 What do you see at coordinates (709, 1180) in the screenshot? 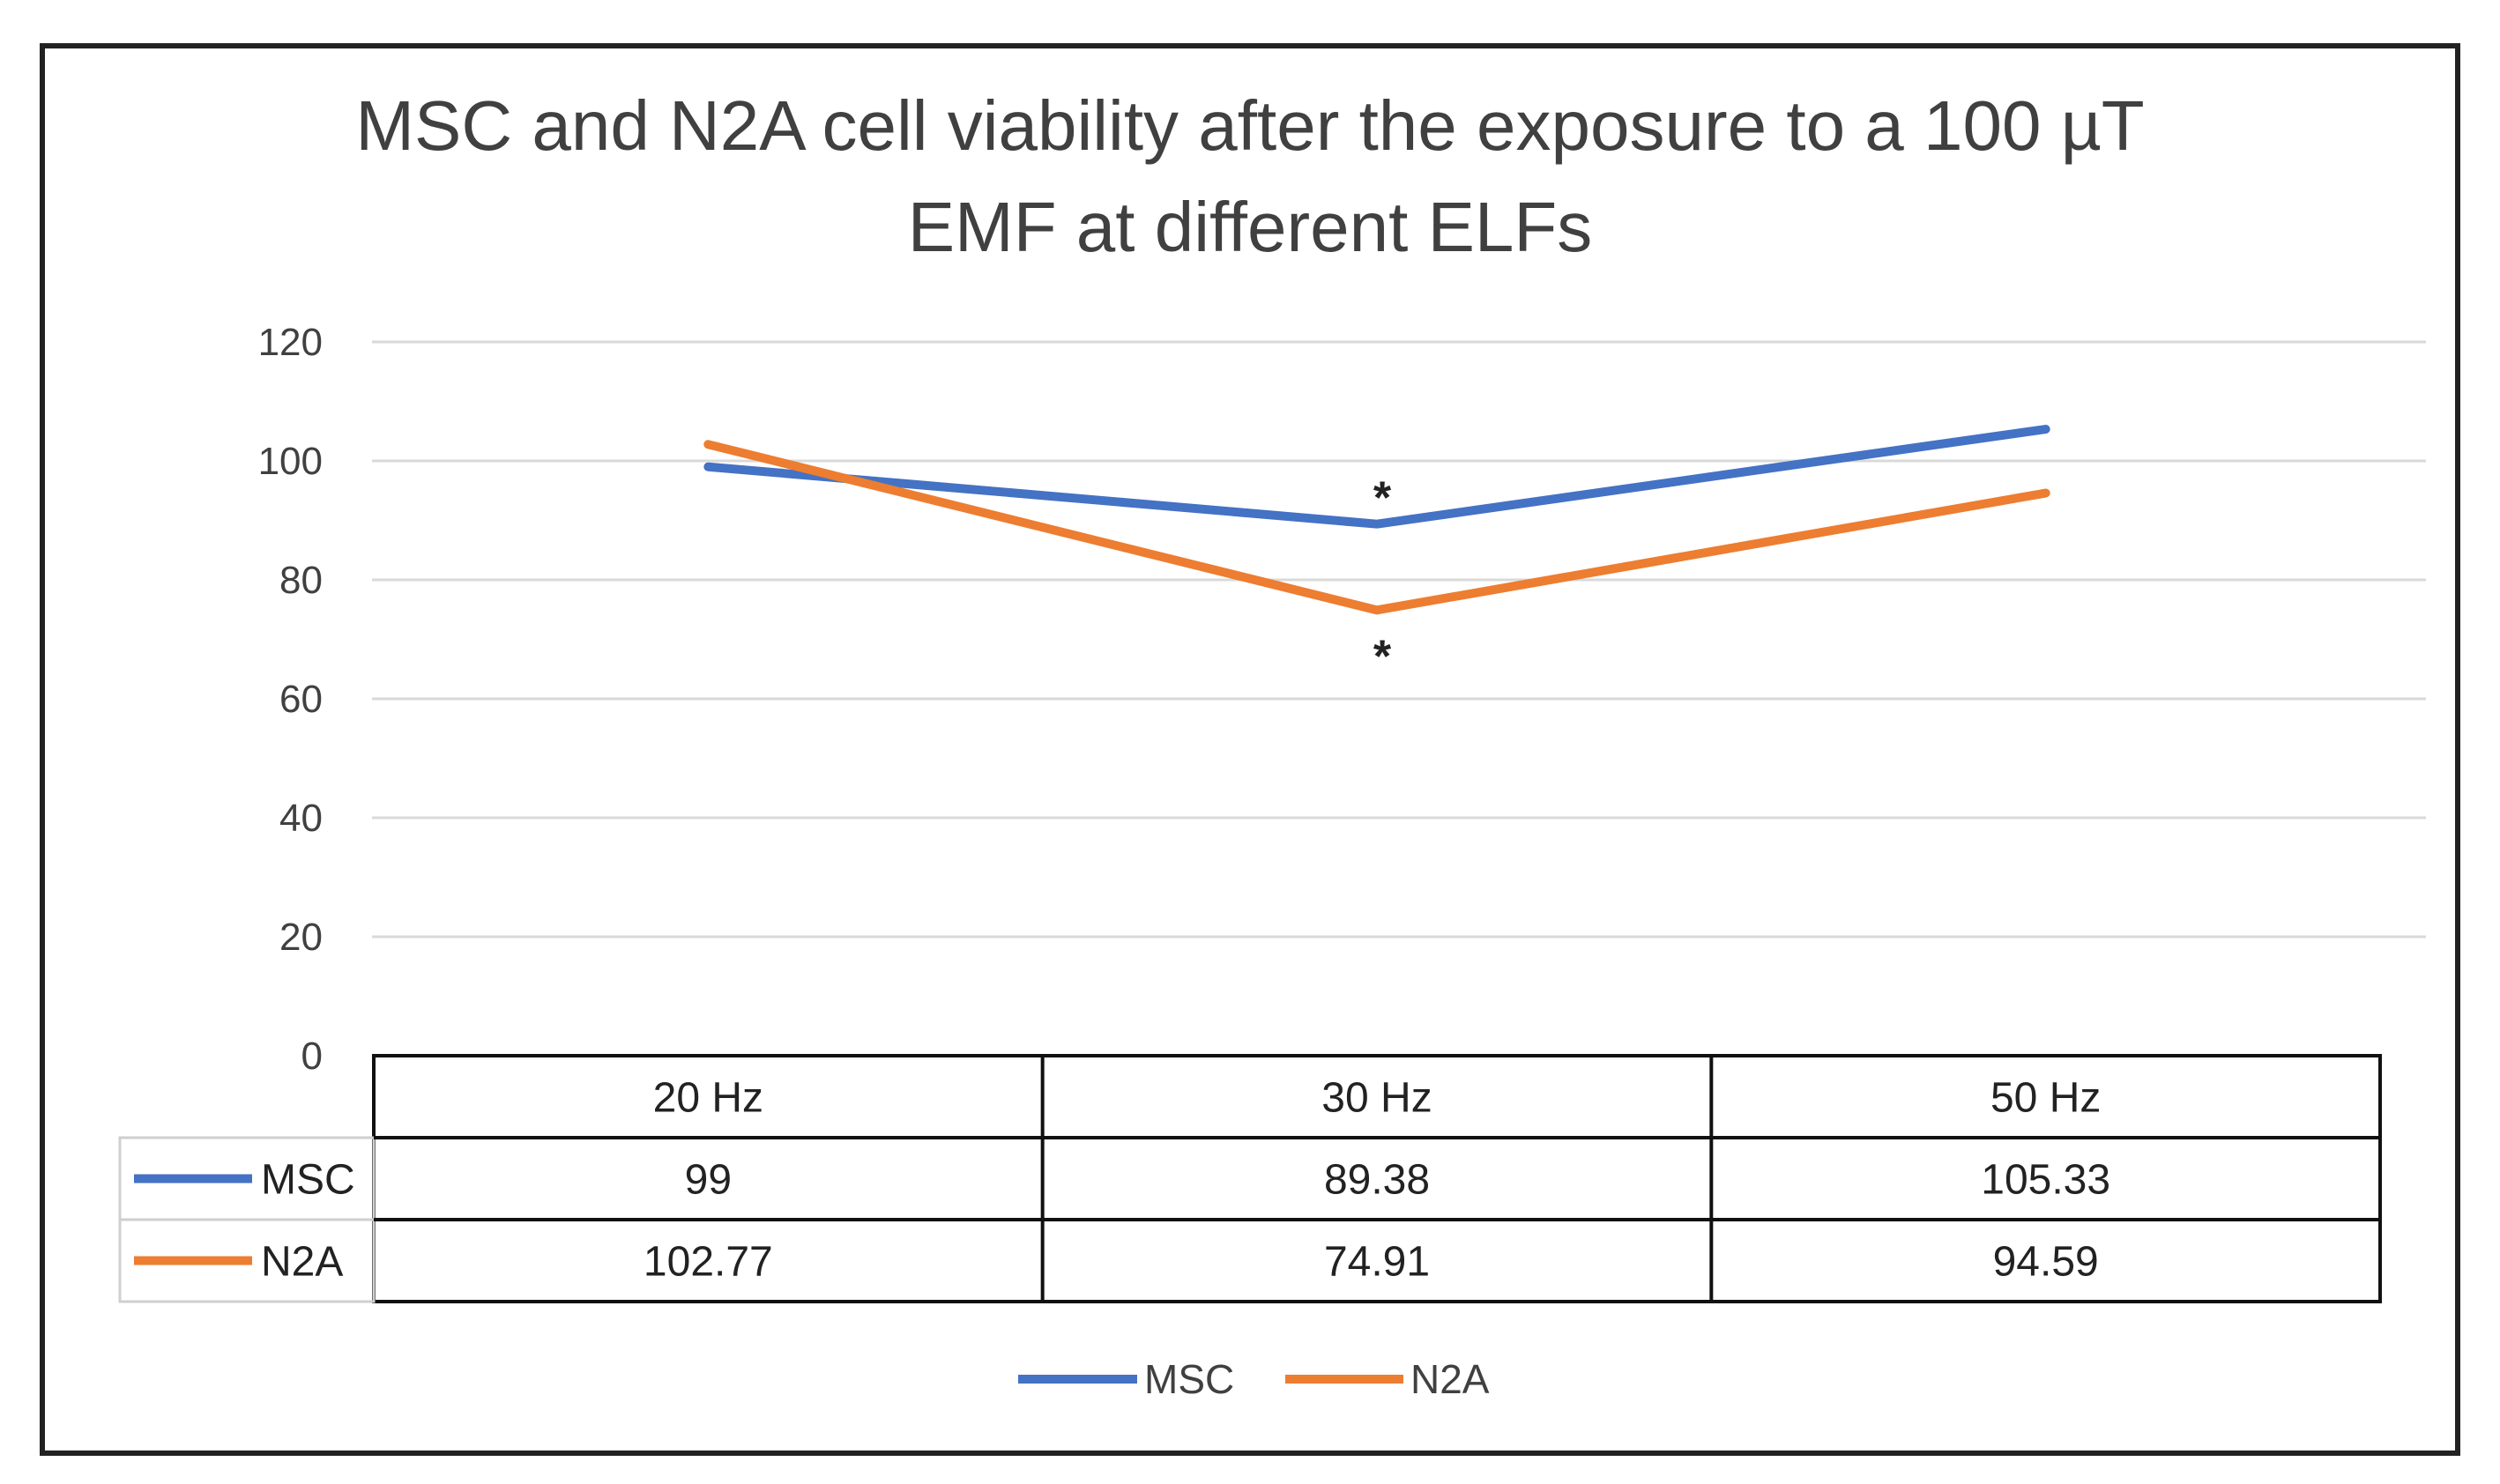
I see `table-cell-value: 99` at bounding box center [709, 1180].